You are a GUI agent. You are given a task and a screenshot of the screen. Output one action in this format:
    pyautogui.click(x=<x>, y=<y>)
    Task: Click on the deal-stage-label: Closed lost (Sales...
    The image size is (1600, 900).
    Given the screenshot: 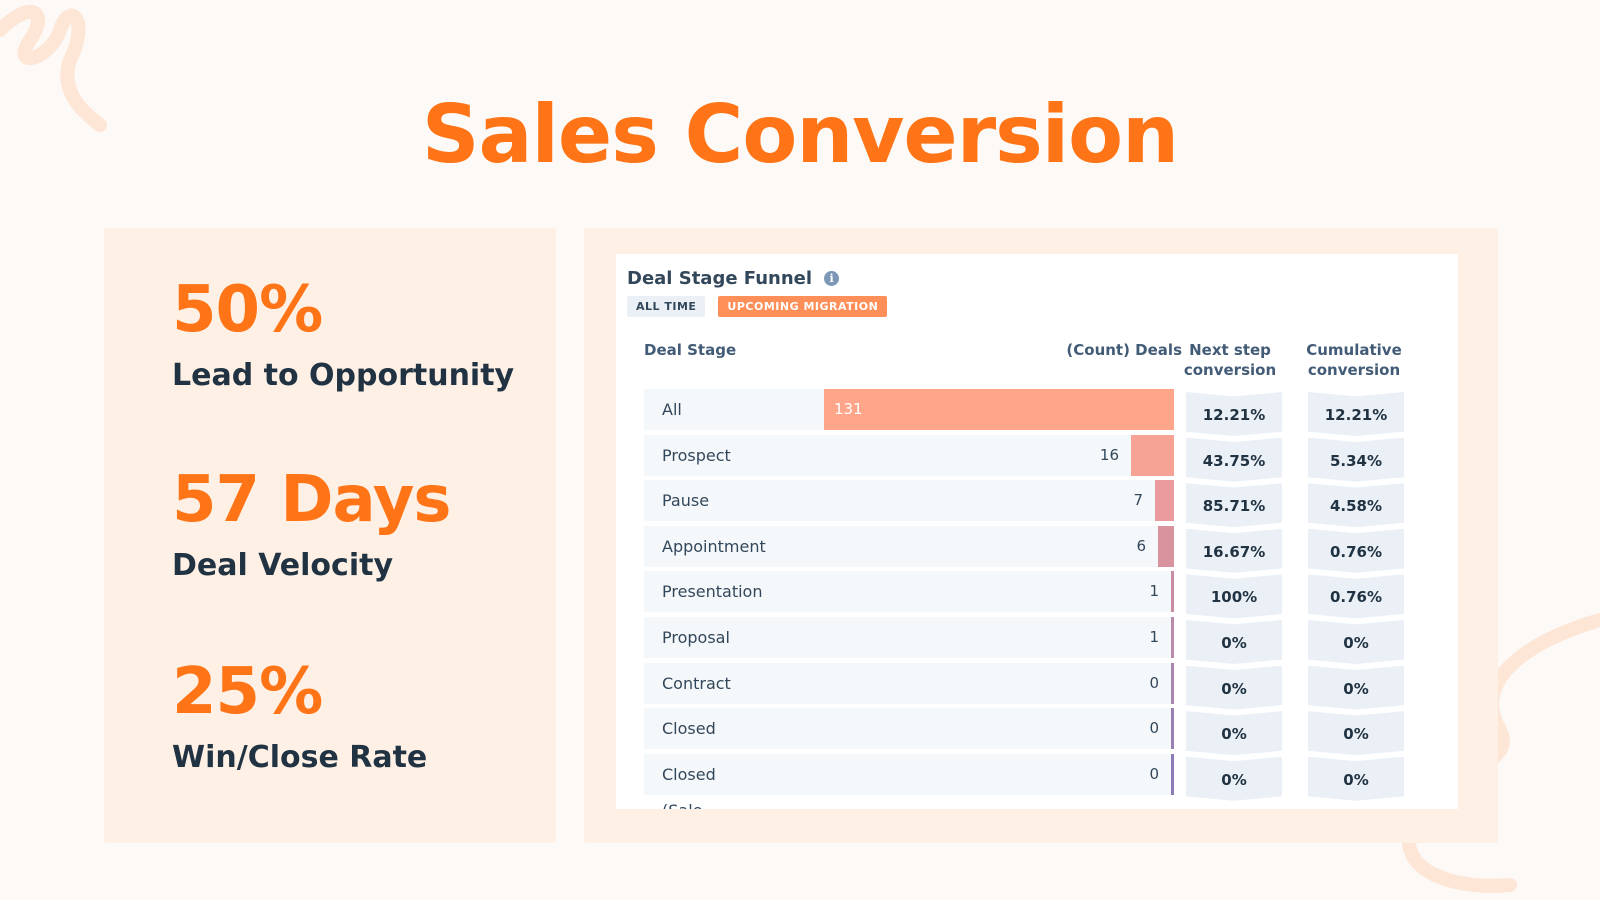 What is the action you would take?
    pyautogui.click(x=689, y=786)
    